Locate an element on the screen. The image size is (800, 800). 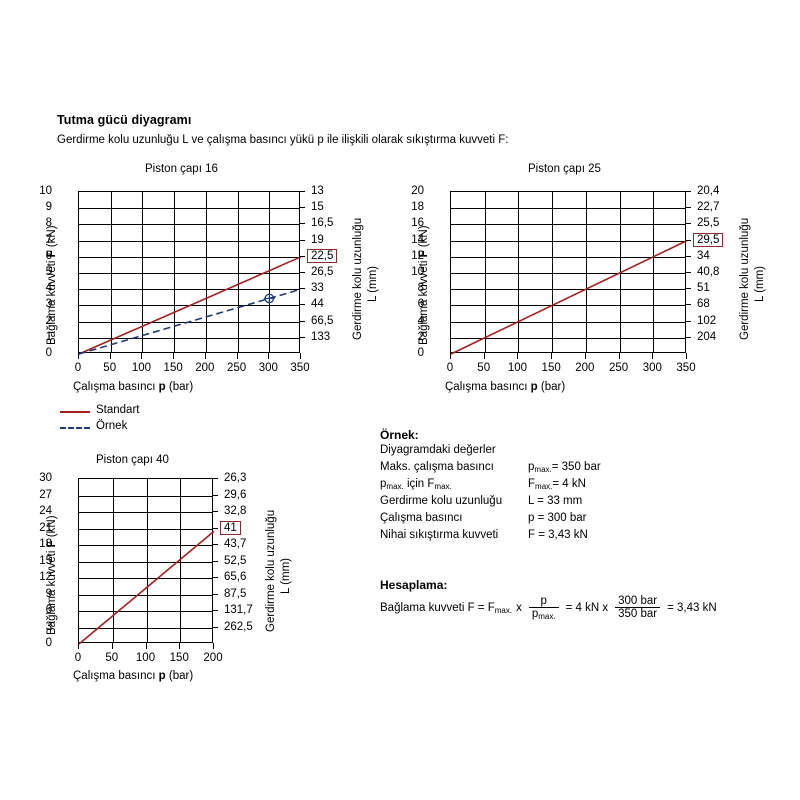
example-row-value: pmax.= 350 bar is located at coordinates (564, 467).